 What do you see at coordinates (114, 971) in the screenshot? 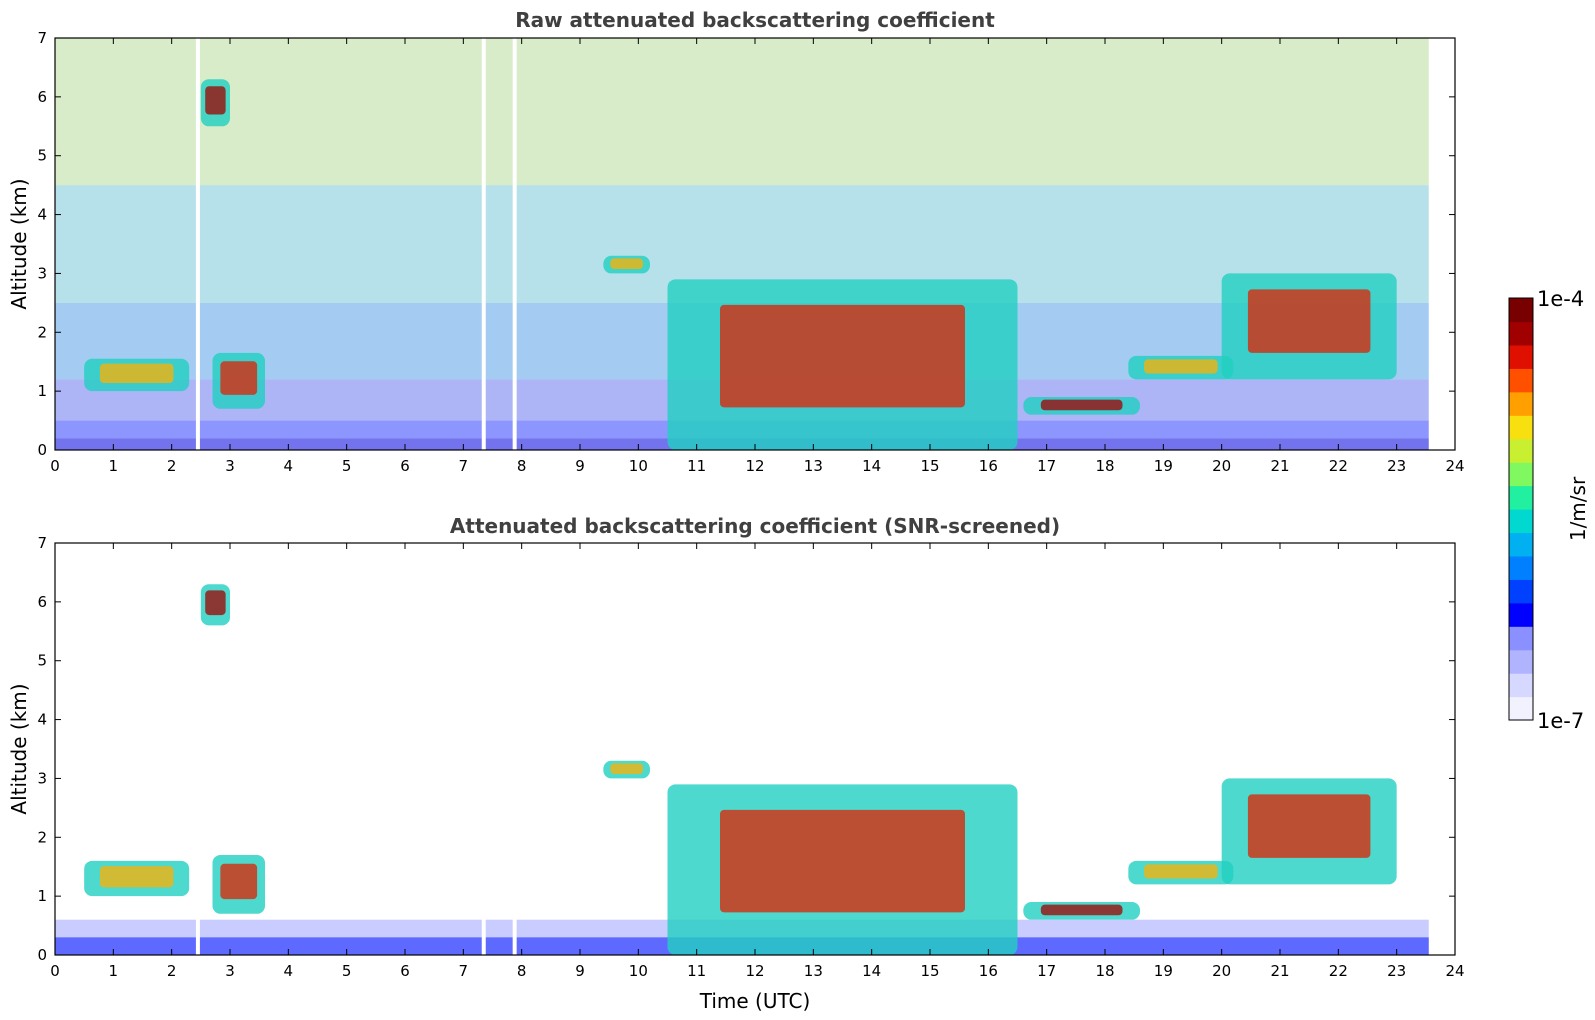
I see `x-tick-label: 1` at bounding box center [114, 971].